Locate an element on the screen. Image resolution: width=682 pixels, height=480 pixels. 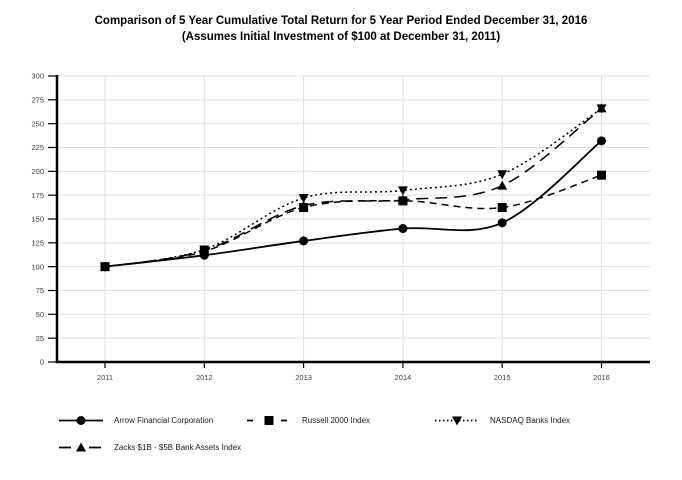
svg-text: 200 is located at coordinates (37, 171).